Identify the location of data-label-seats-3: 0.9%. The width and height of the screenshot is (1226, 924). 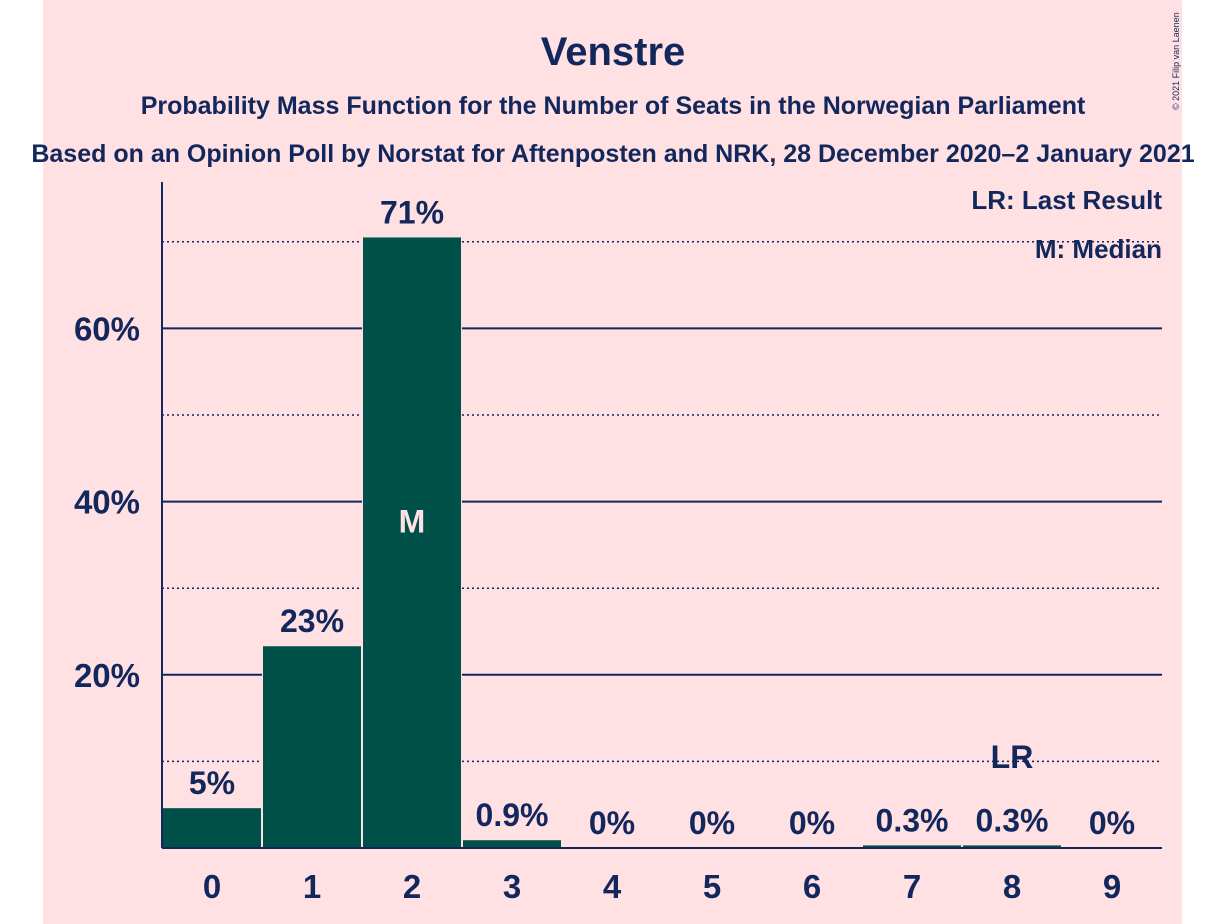
(512, 815).